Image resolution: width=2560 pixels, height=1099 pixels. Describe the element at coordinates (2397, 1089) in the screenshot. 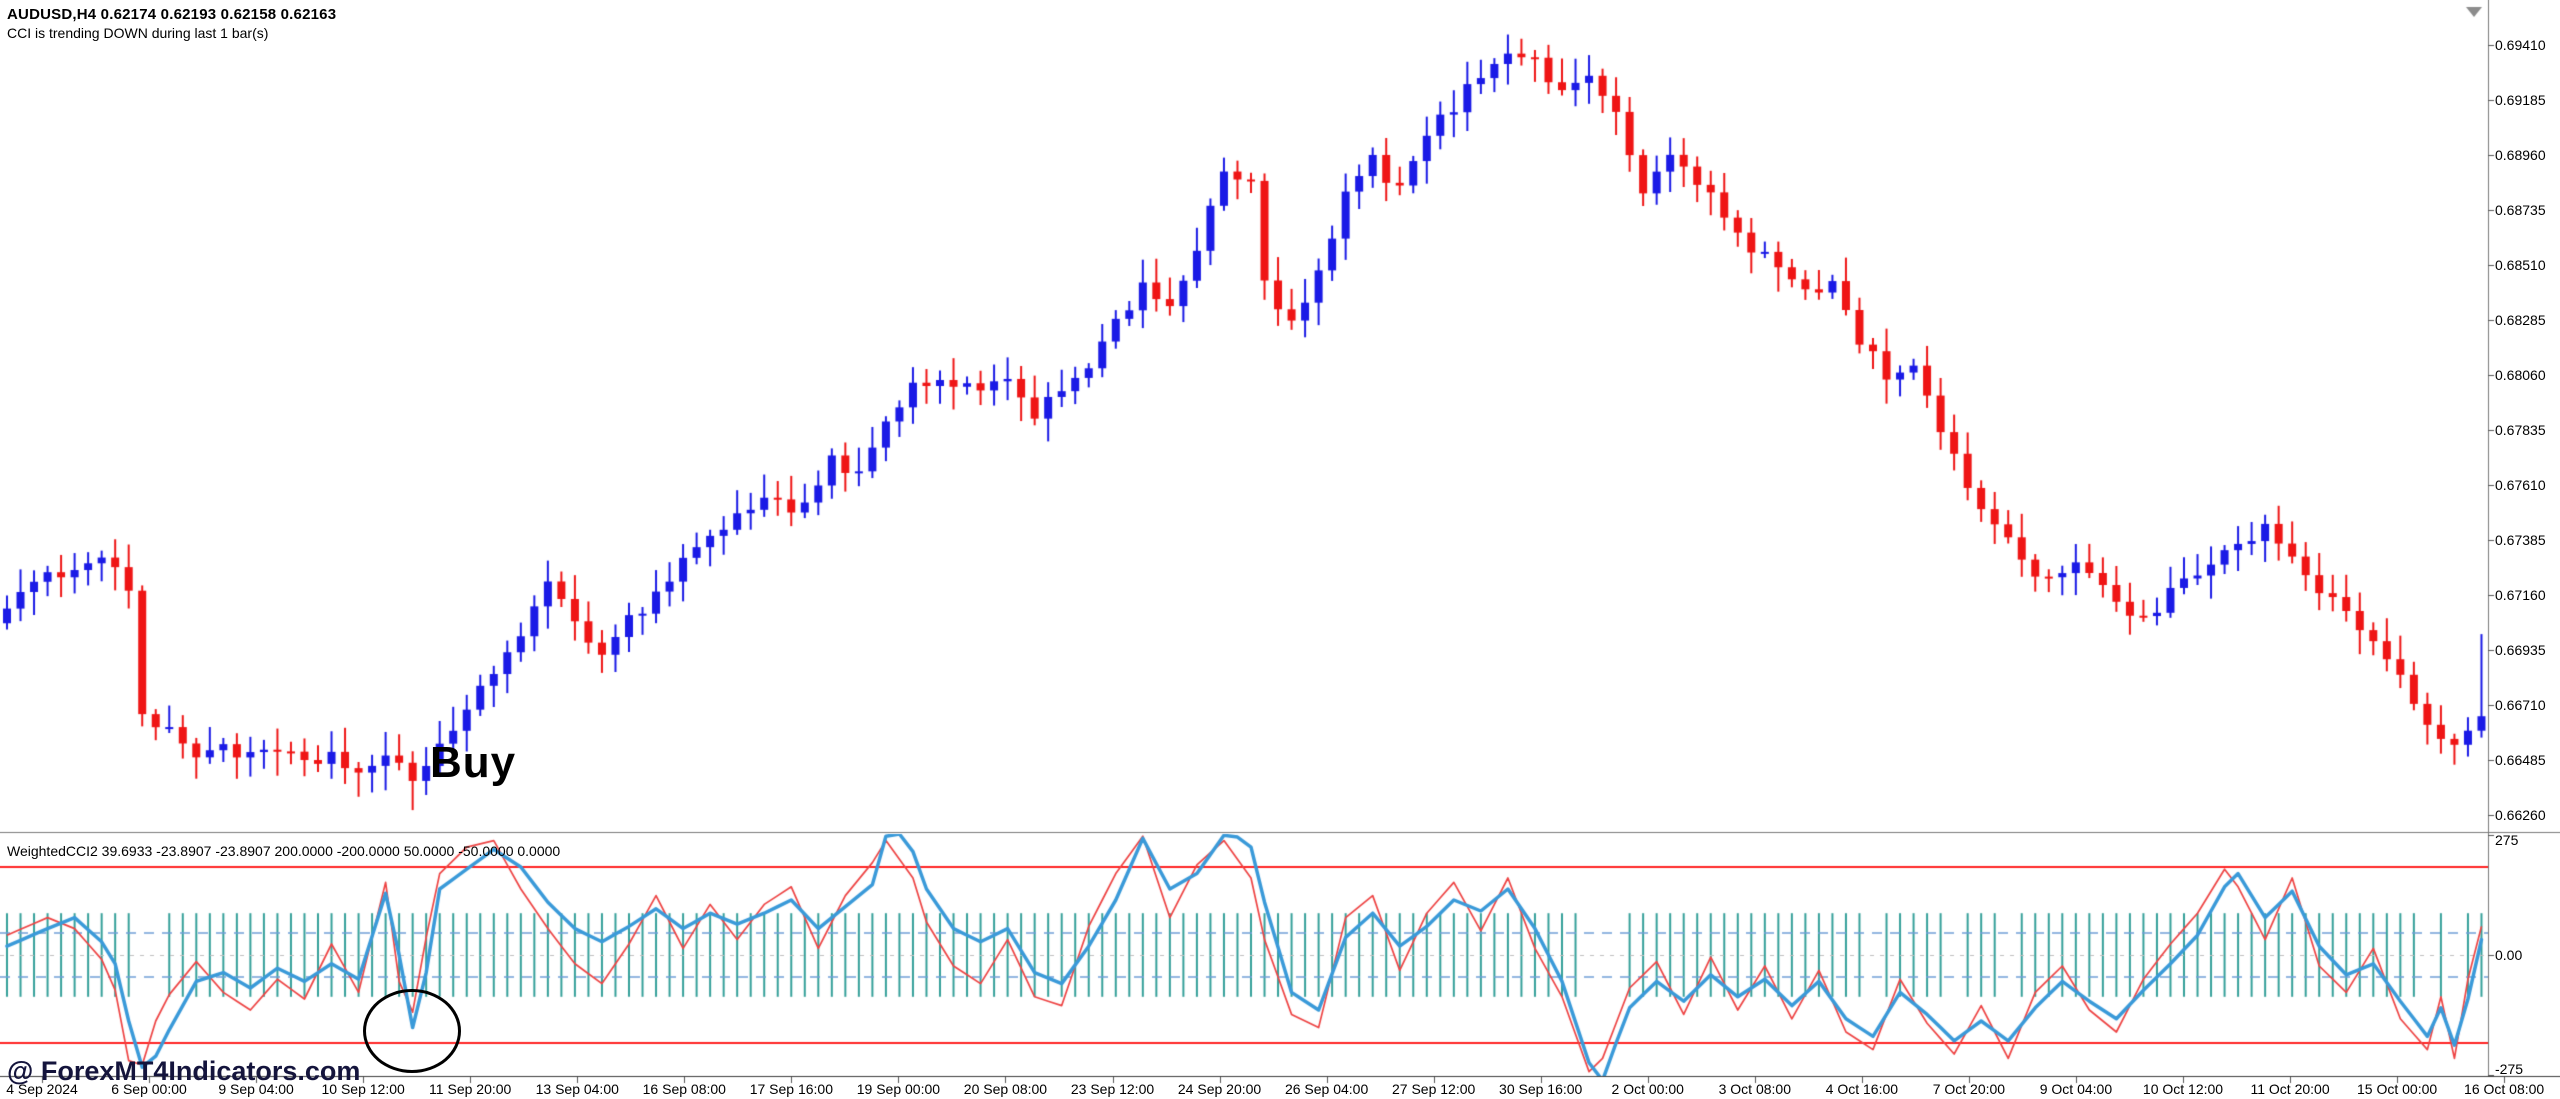

I see `time-axis-label: 15 Oct 00:00` at that location.